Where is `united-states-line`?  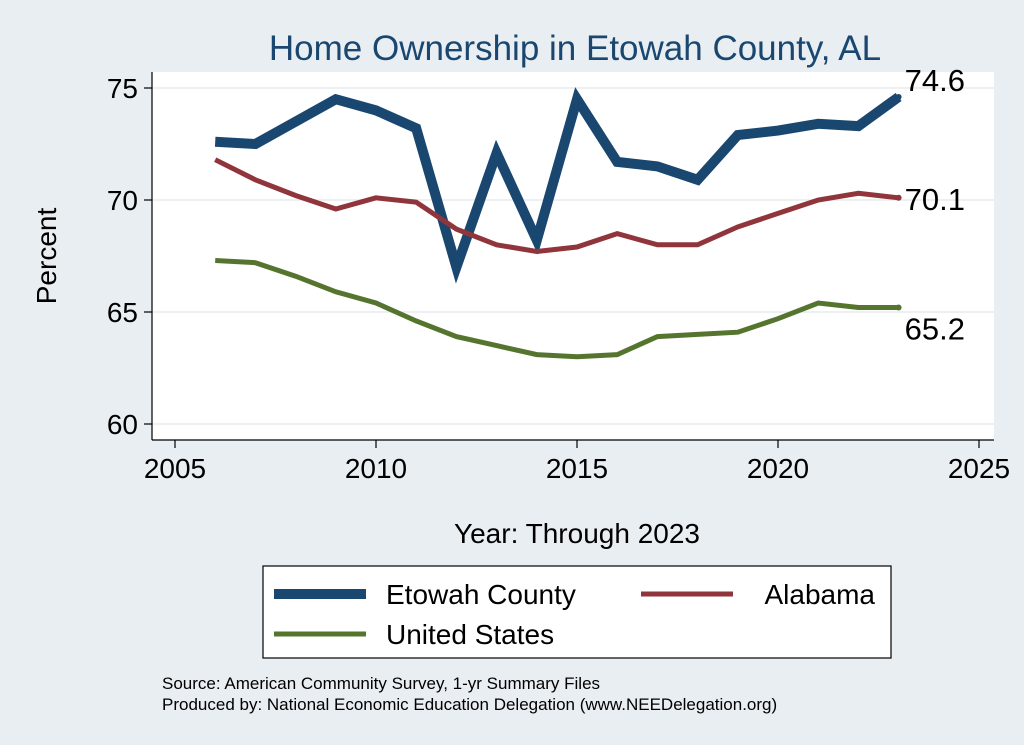 united-states-line is located at coordinates (557, 309).